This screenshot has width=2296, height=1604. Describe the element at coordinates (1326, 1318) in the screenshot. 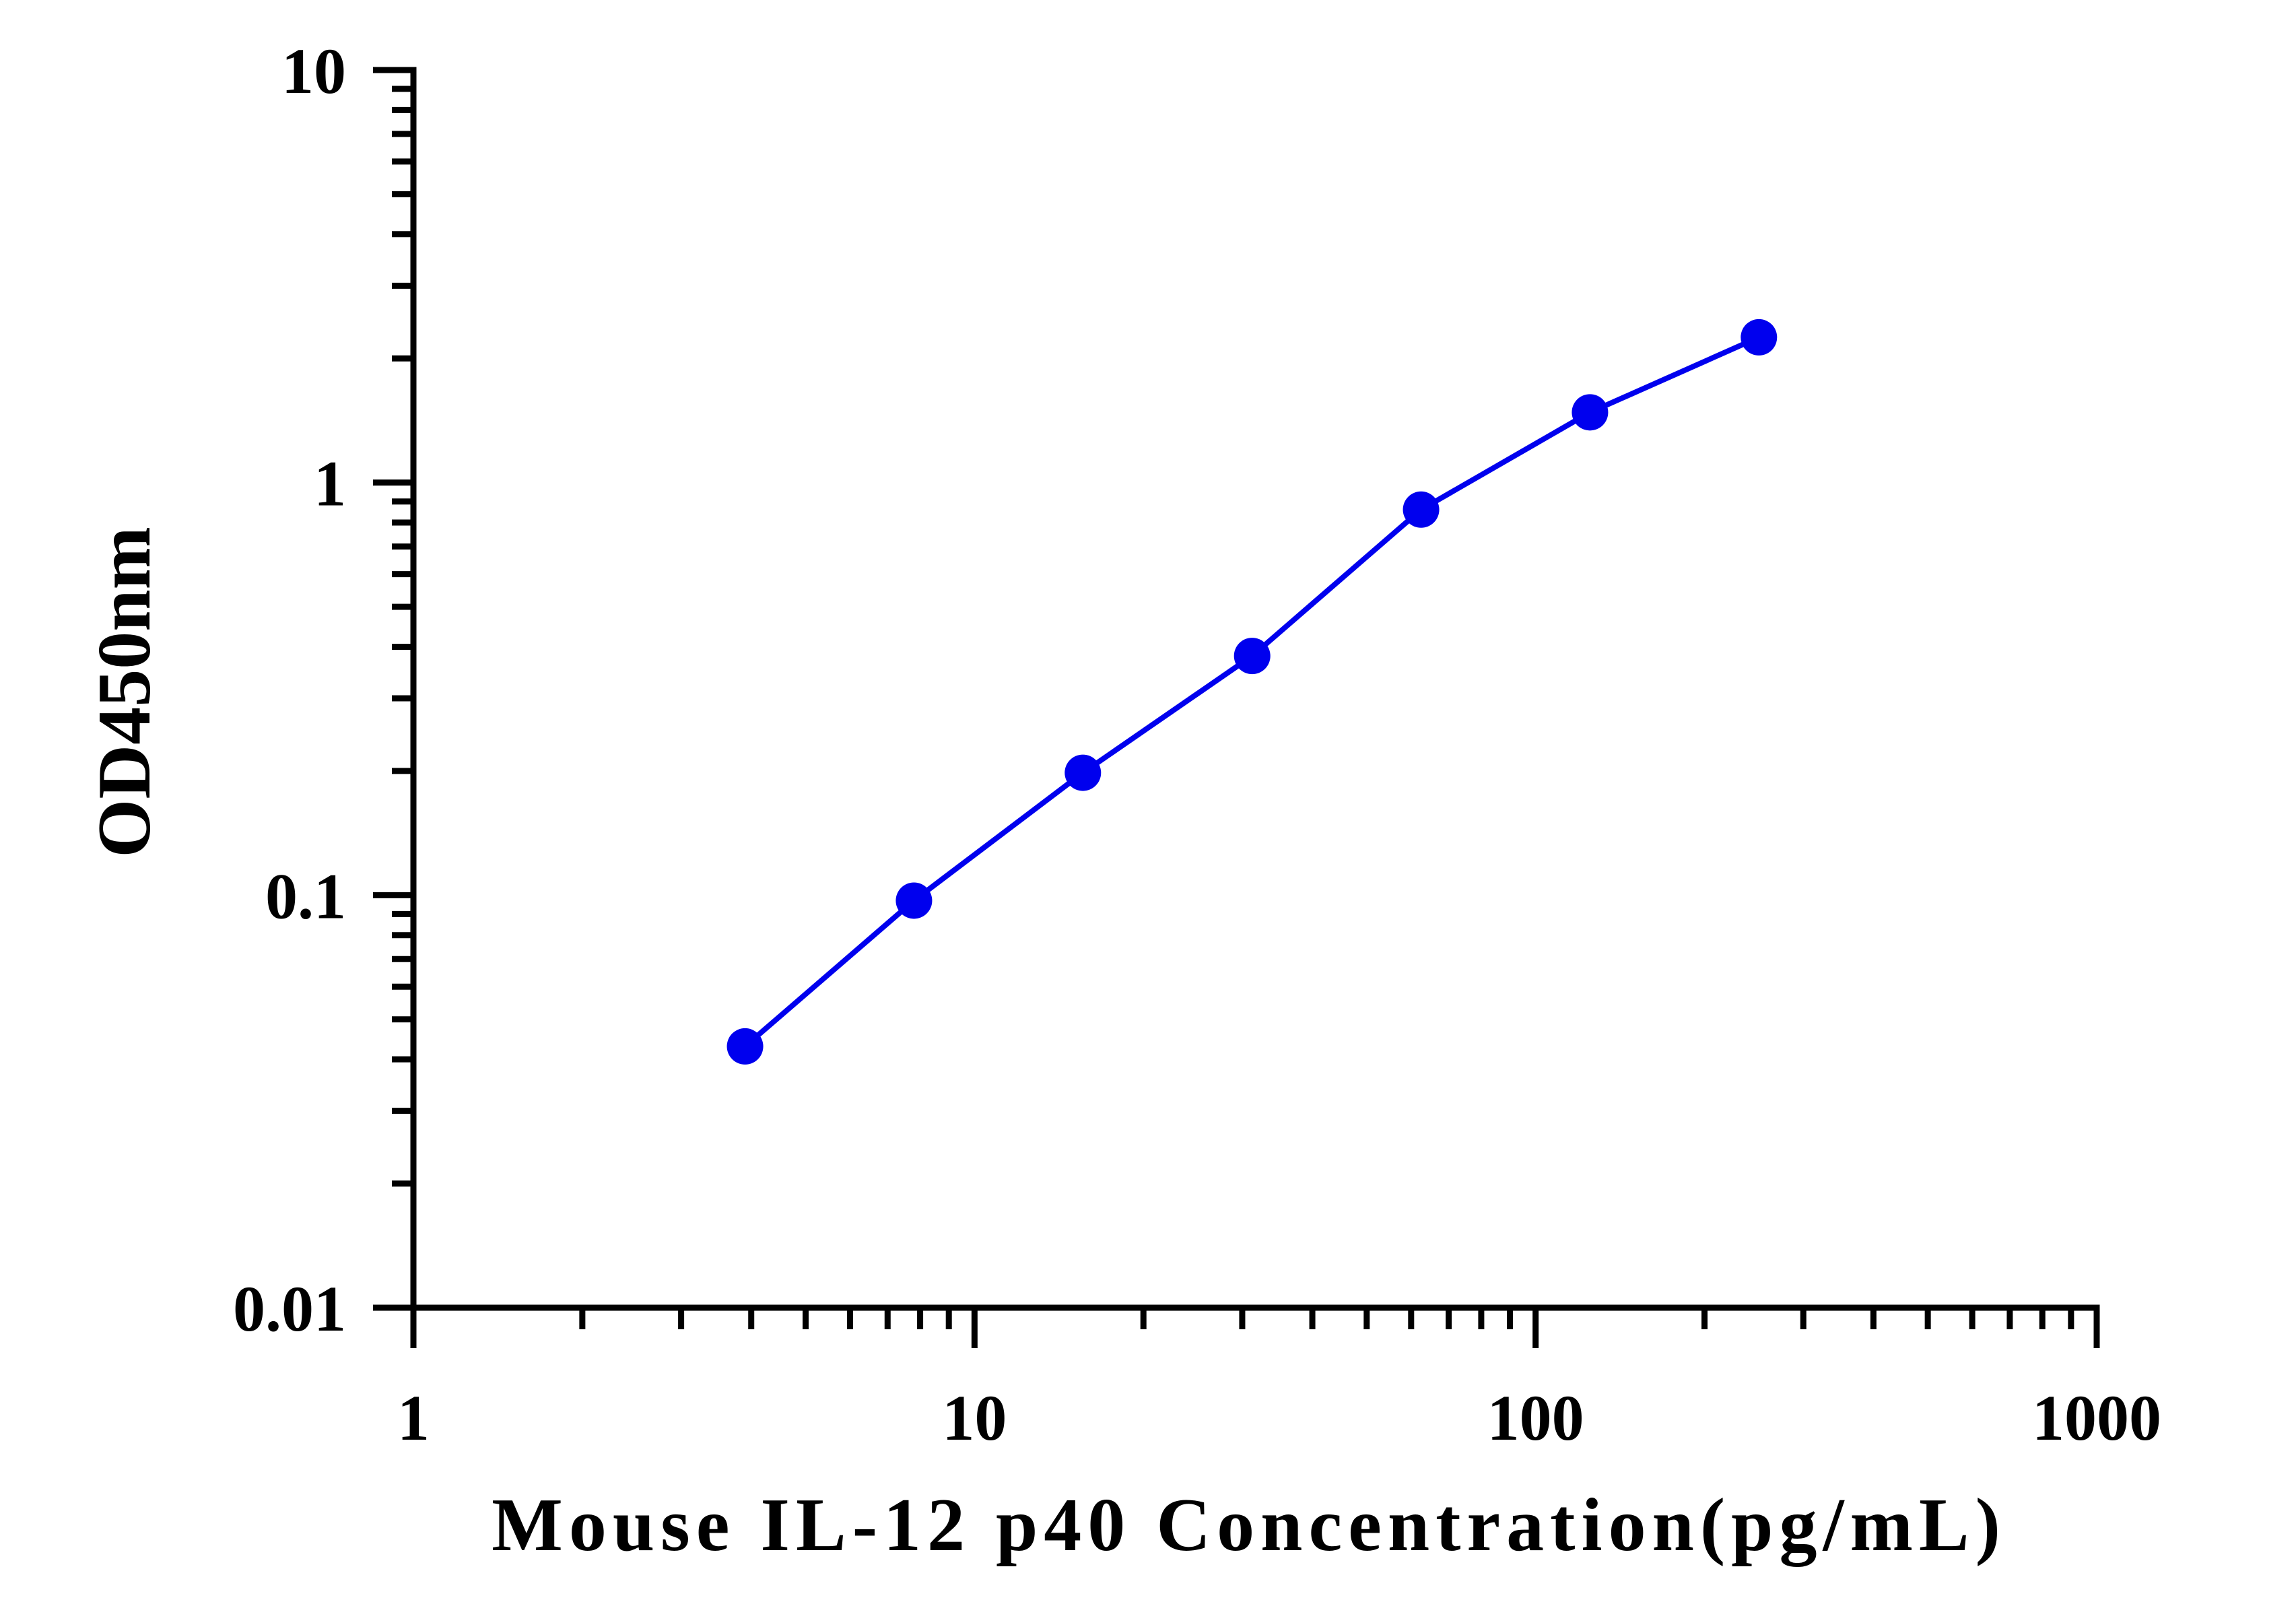

I see `x-axis-minor-ticks` at that location.